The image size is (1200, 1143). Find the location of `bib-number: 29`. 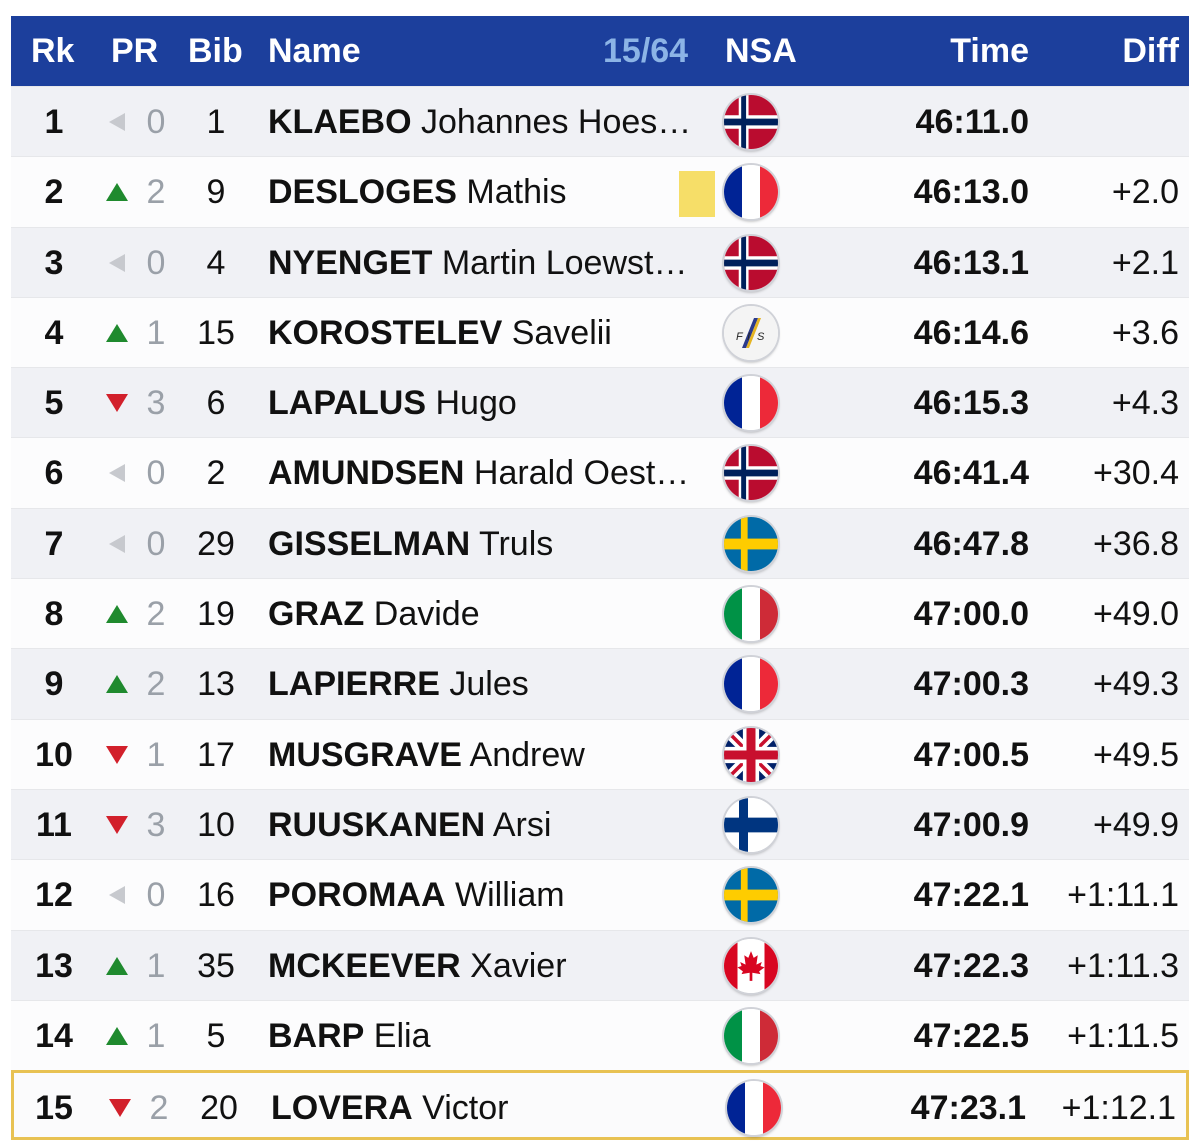

bib-number: 29 is located at coordinates (216, 543).